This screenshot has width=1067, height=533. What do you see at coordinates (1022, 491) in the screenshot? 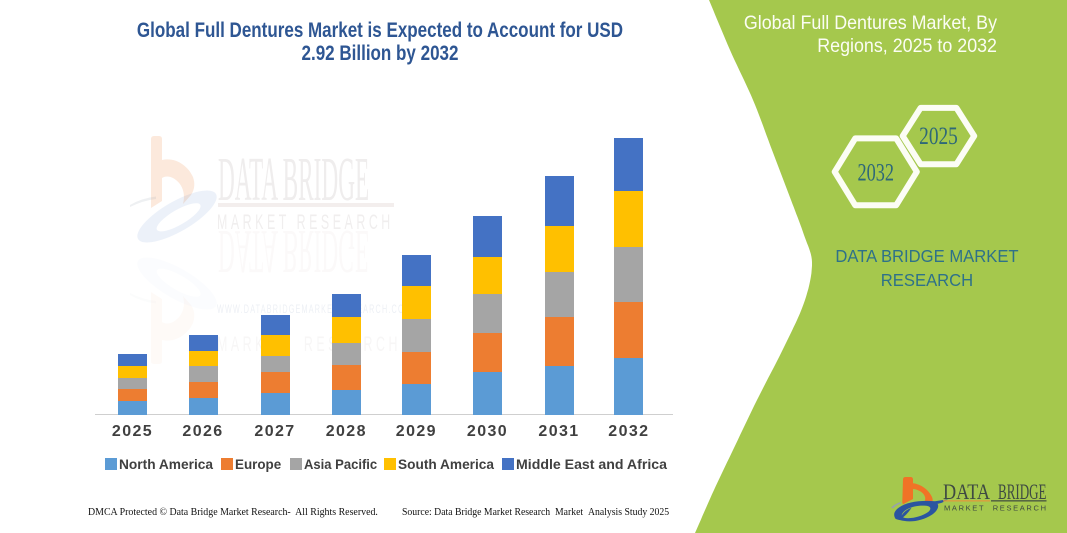
I see `svg-text: BRIDGE` at bounding box center [1022, 491].